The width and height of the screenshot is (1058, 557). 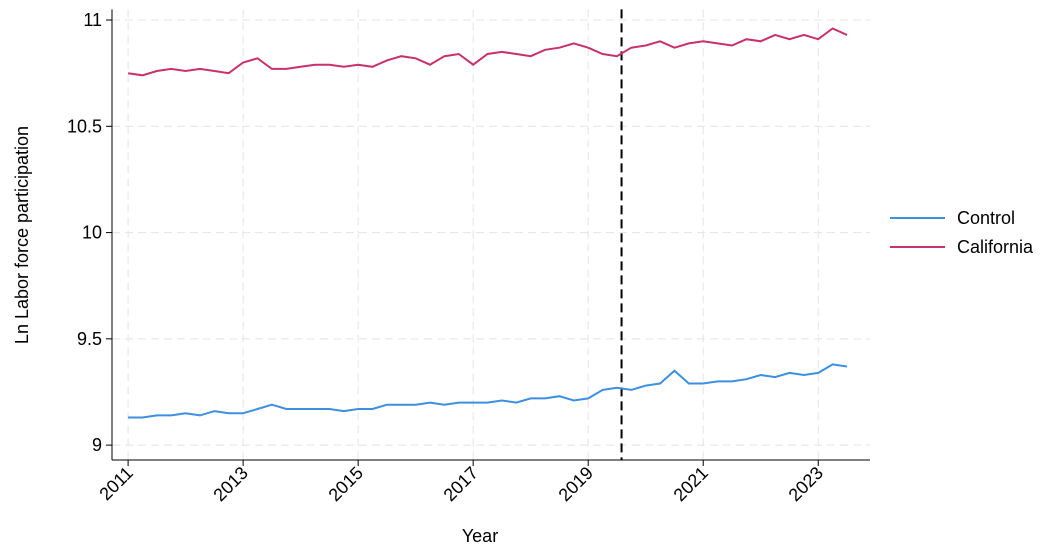 What do you see at coordinates (84, 126) in the screenshot?
I see `y-tick-label: 10.5` at bounding box center [84, 126].